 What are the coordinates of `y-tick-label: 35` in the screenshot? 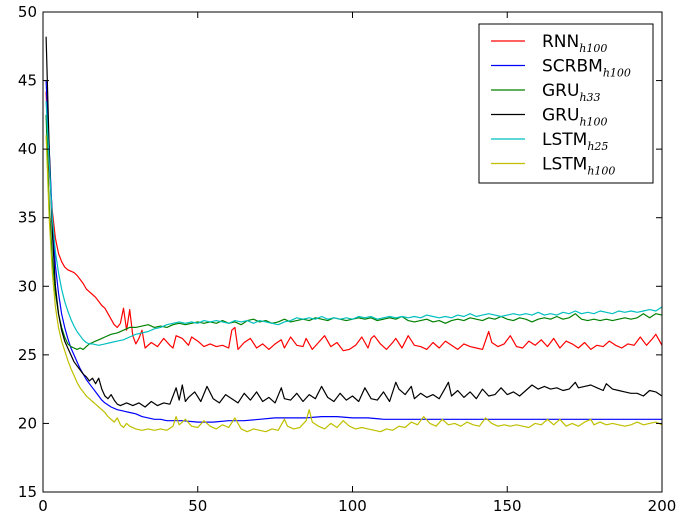 It's located at (27, 218).